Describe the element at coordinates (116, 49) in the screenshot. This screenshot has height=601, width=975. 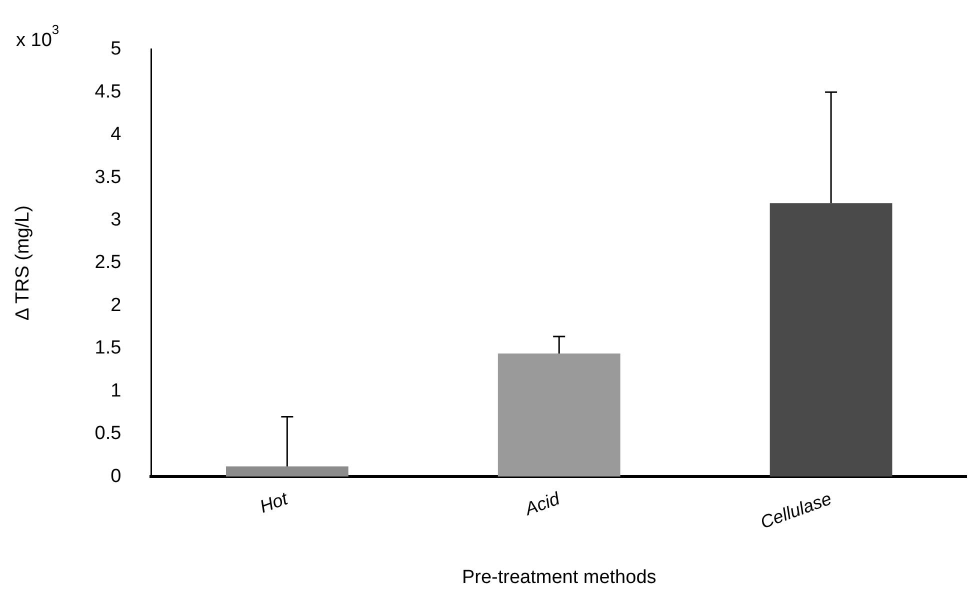
I see `y-tick-label: 5` at that location.